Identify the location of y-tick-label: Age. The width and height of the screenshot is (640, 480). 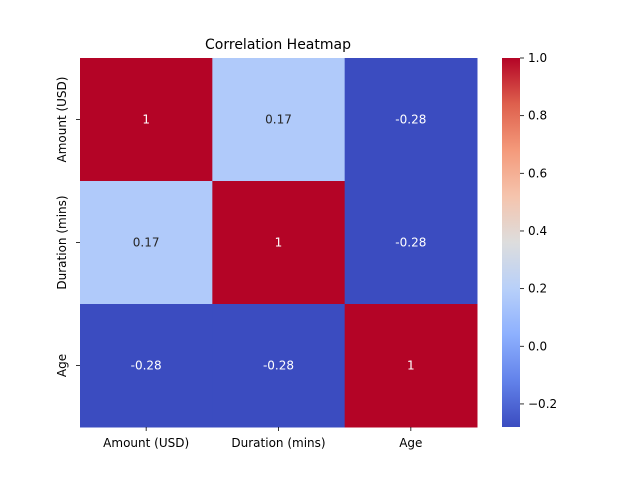
(62, 365).